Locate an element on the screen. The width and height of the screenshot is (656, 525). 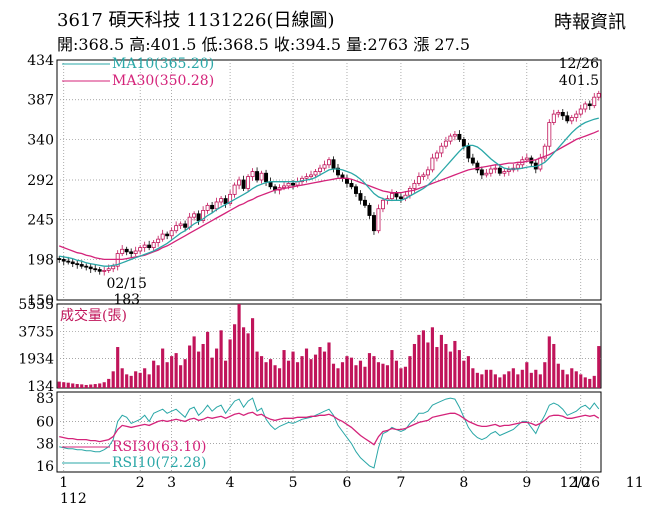
rsi-legend-label: RSI30(63.10) is located at coordinates (159, 447).